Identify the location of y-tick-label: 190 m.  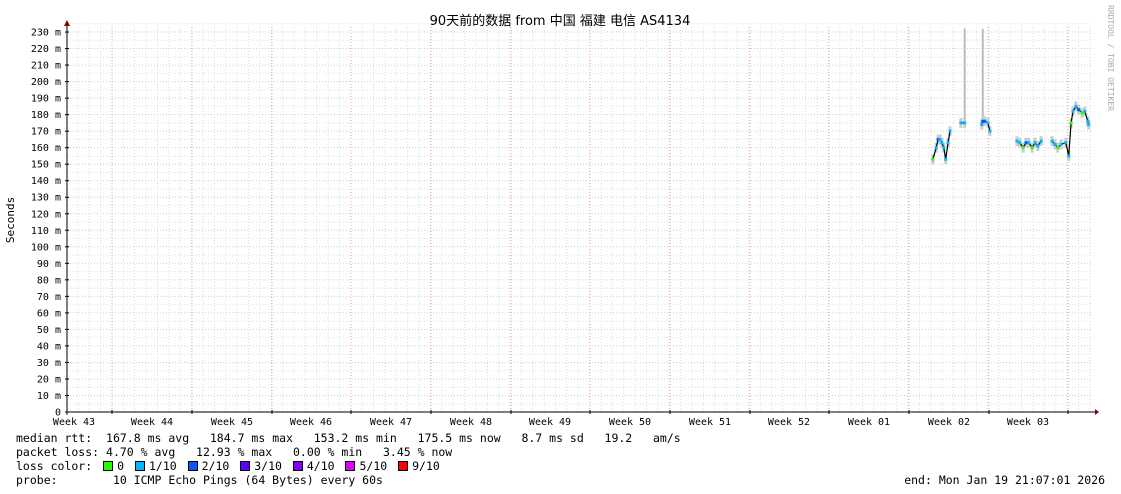
(46, 99).